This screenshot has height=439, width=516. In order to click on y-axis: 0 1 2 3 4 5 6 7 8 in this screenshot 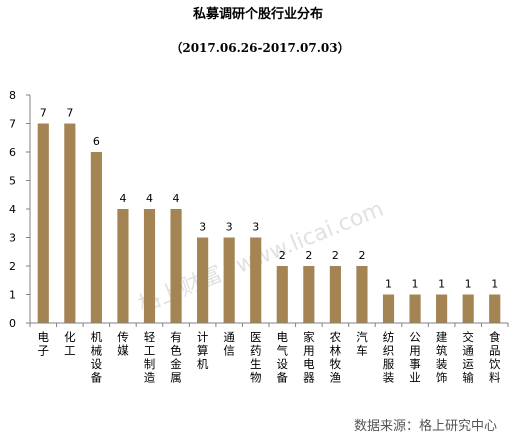, I will do `click(20, 209)`.